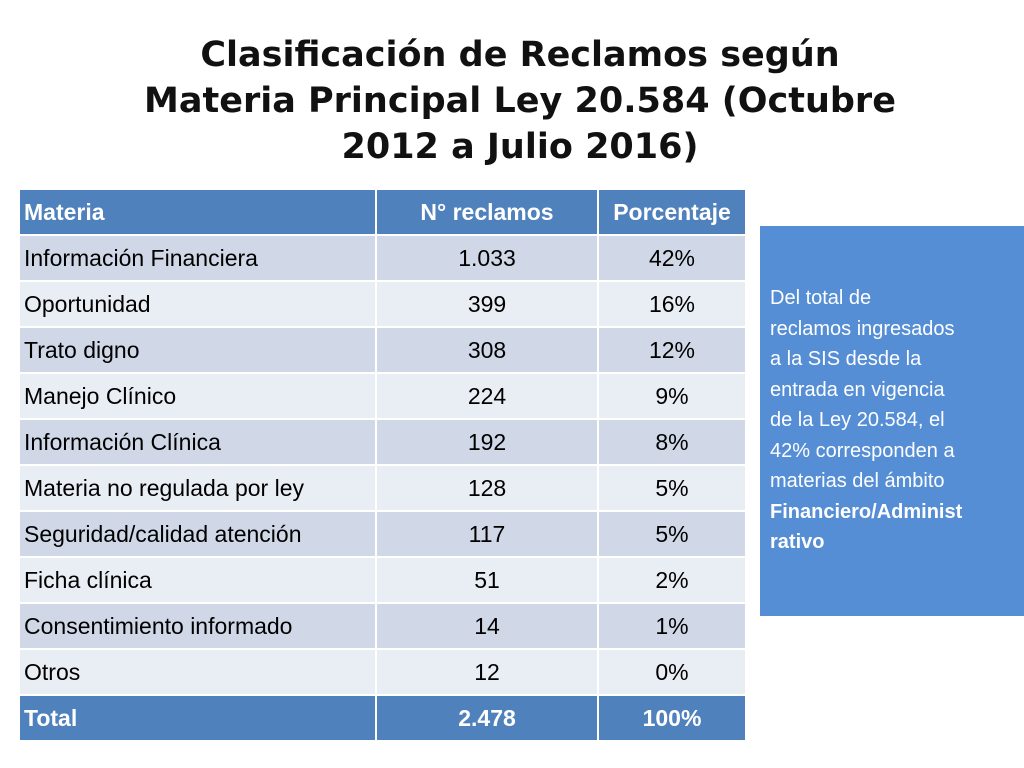 Image resolution: width=1024 pixels, height=768 pixels. I want to click on header-materia: Materia, so click(198, 213).